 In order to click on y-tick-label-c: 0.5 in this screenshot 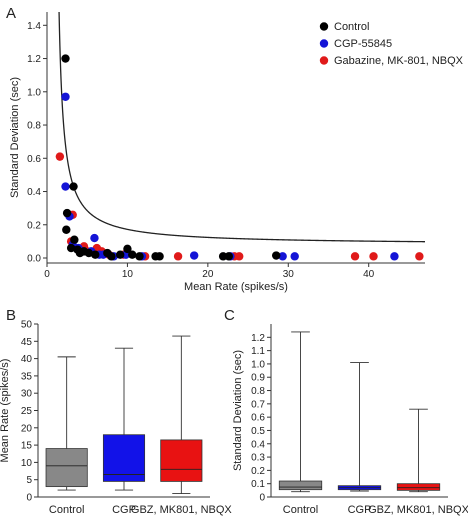, I will do `click(258, 431)`.